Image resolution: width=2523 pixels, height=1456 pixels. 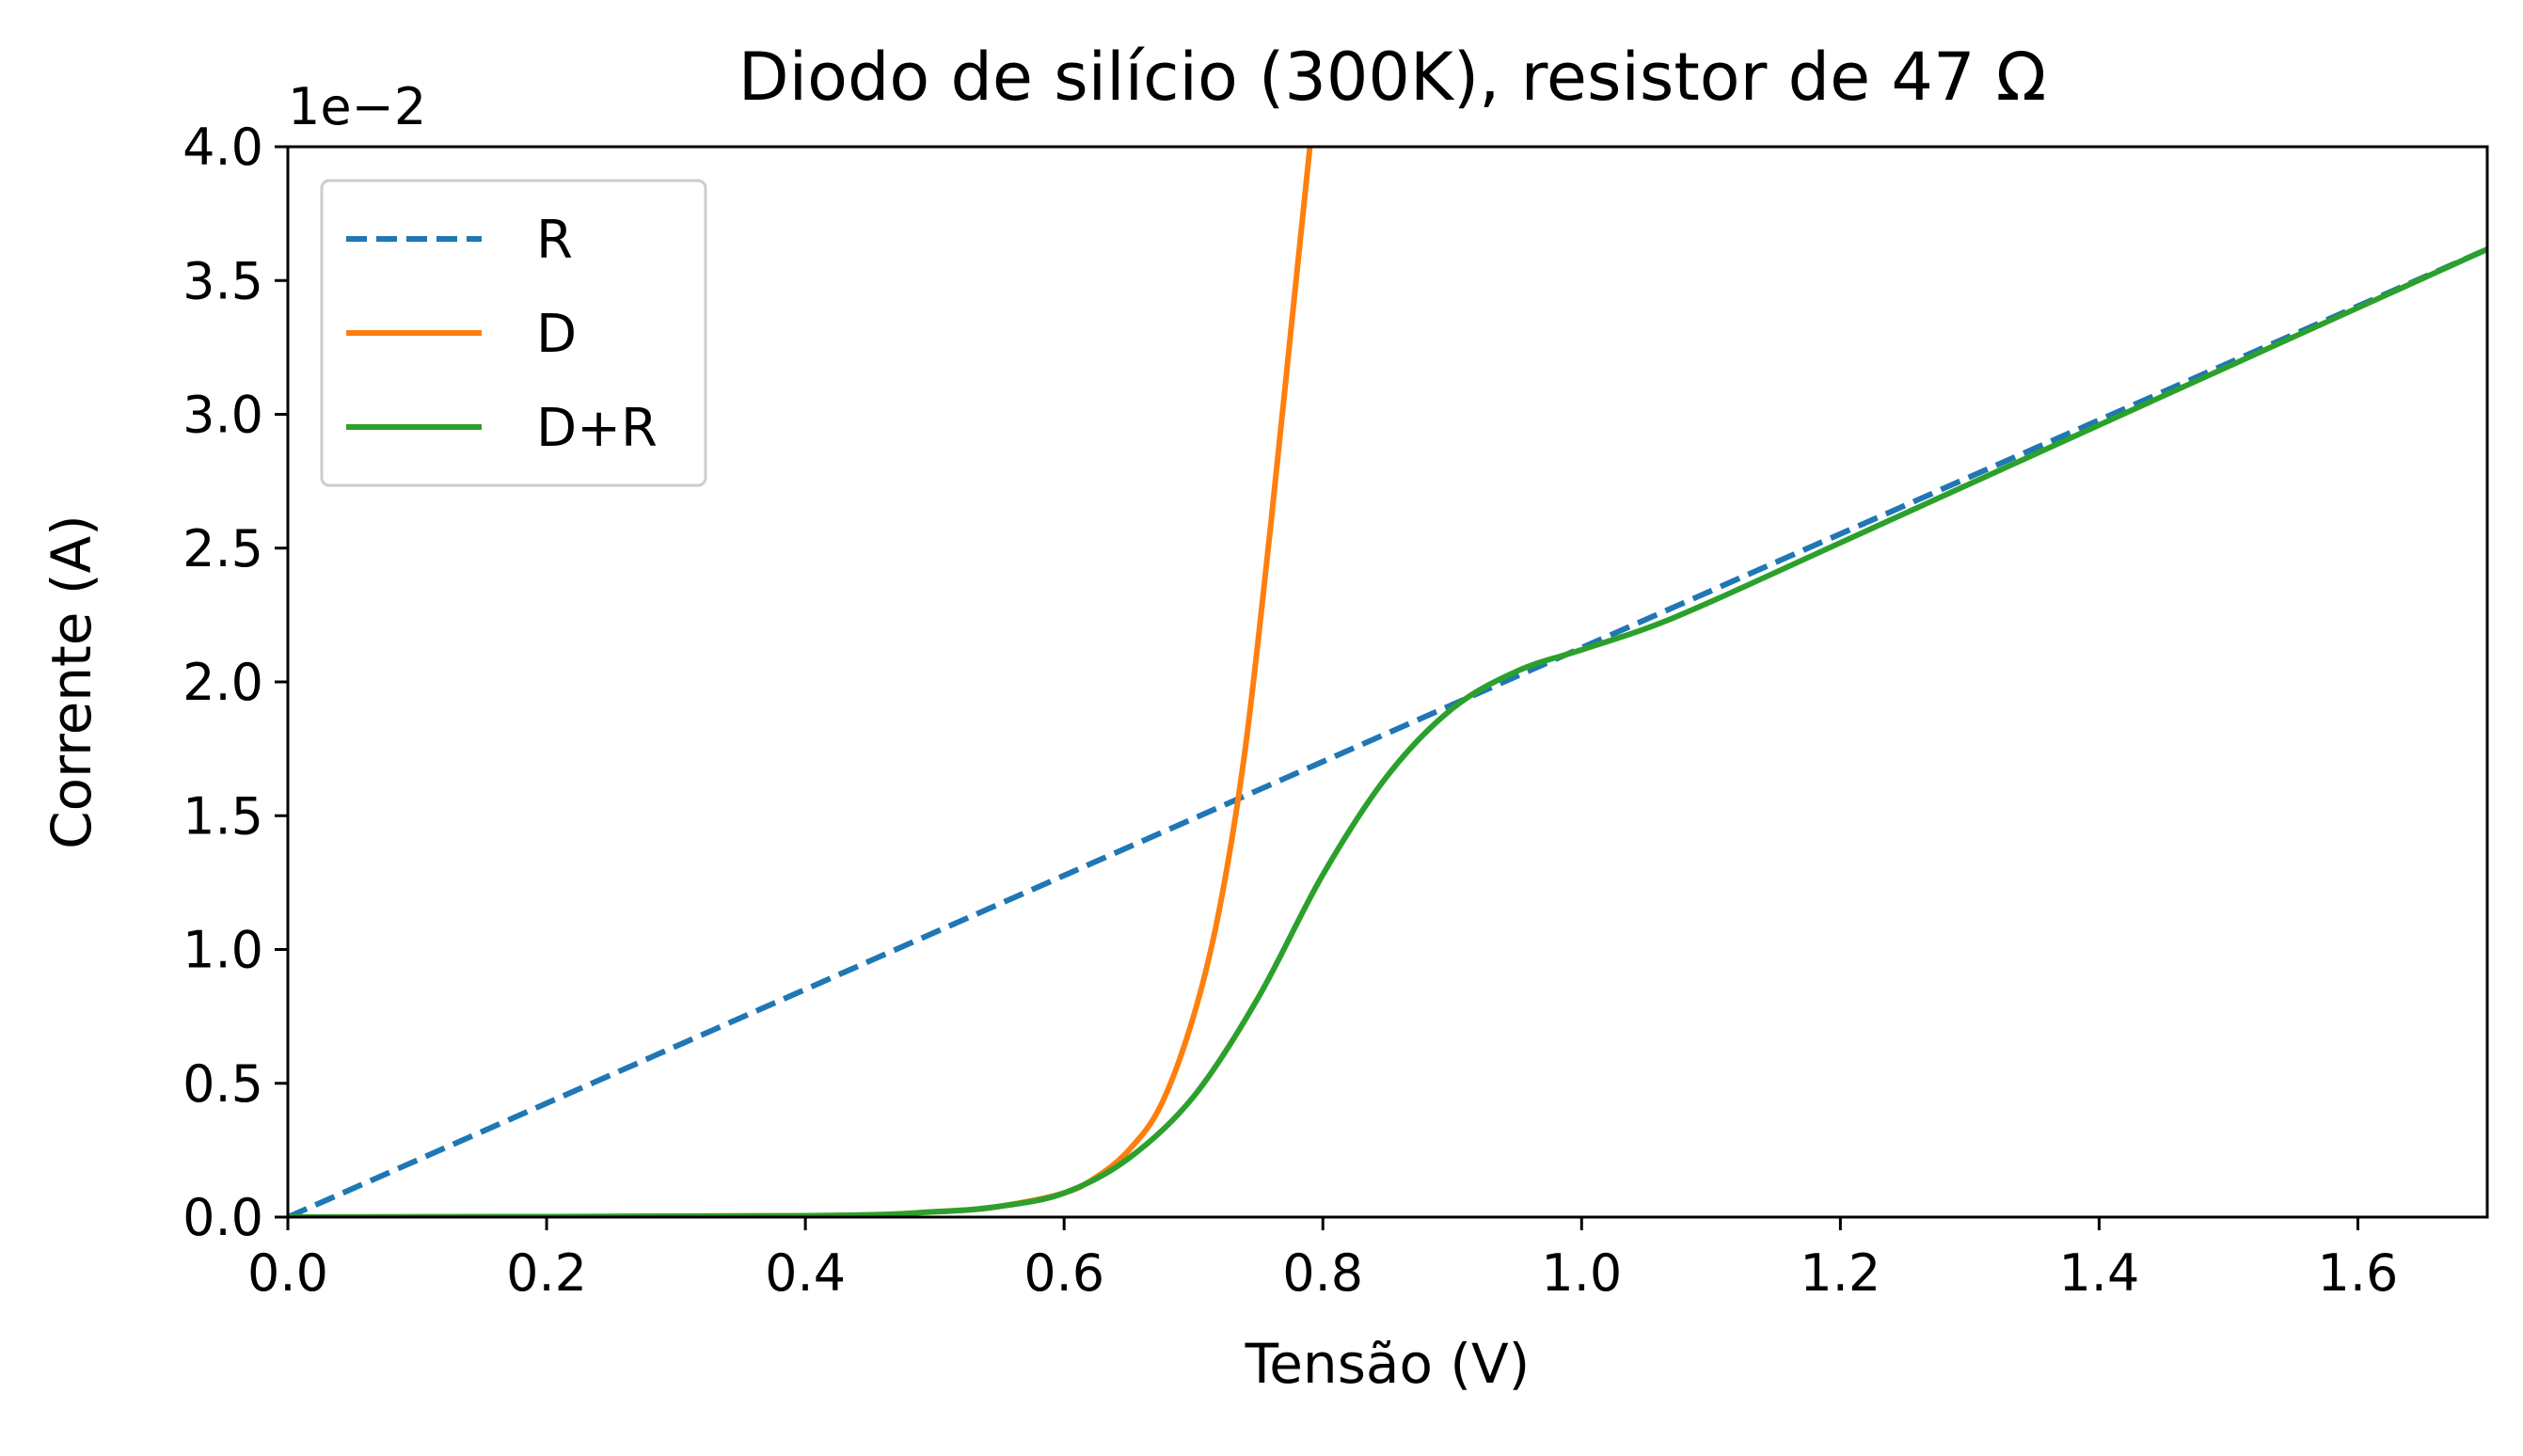 I want to click on x-tick-label: 1.0, so click(x=1581, y=1273).